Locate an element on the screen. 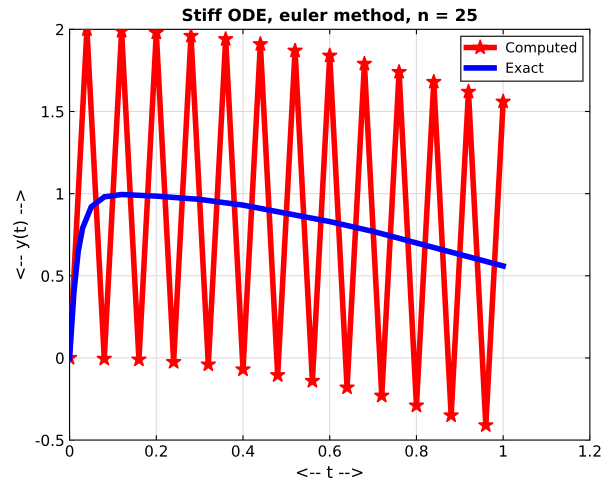 Image resolution: width=605 pixels, height=489 pixels. x-tick-label: 1.2 is located at coordinates (589, 451).